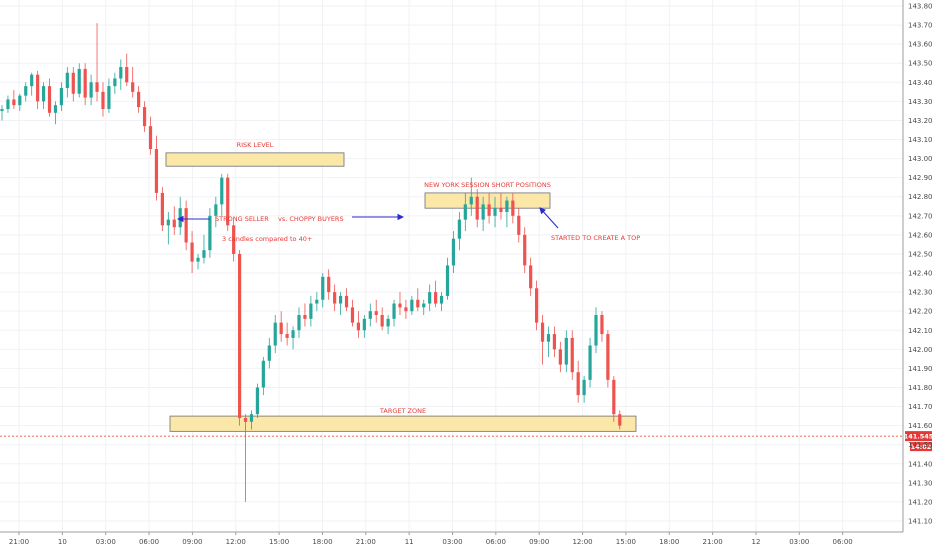 The width and height of the screenshot is (932, 550). I want to click on y-tick-label: 143.500, so click(920, 64).